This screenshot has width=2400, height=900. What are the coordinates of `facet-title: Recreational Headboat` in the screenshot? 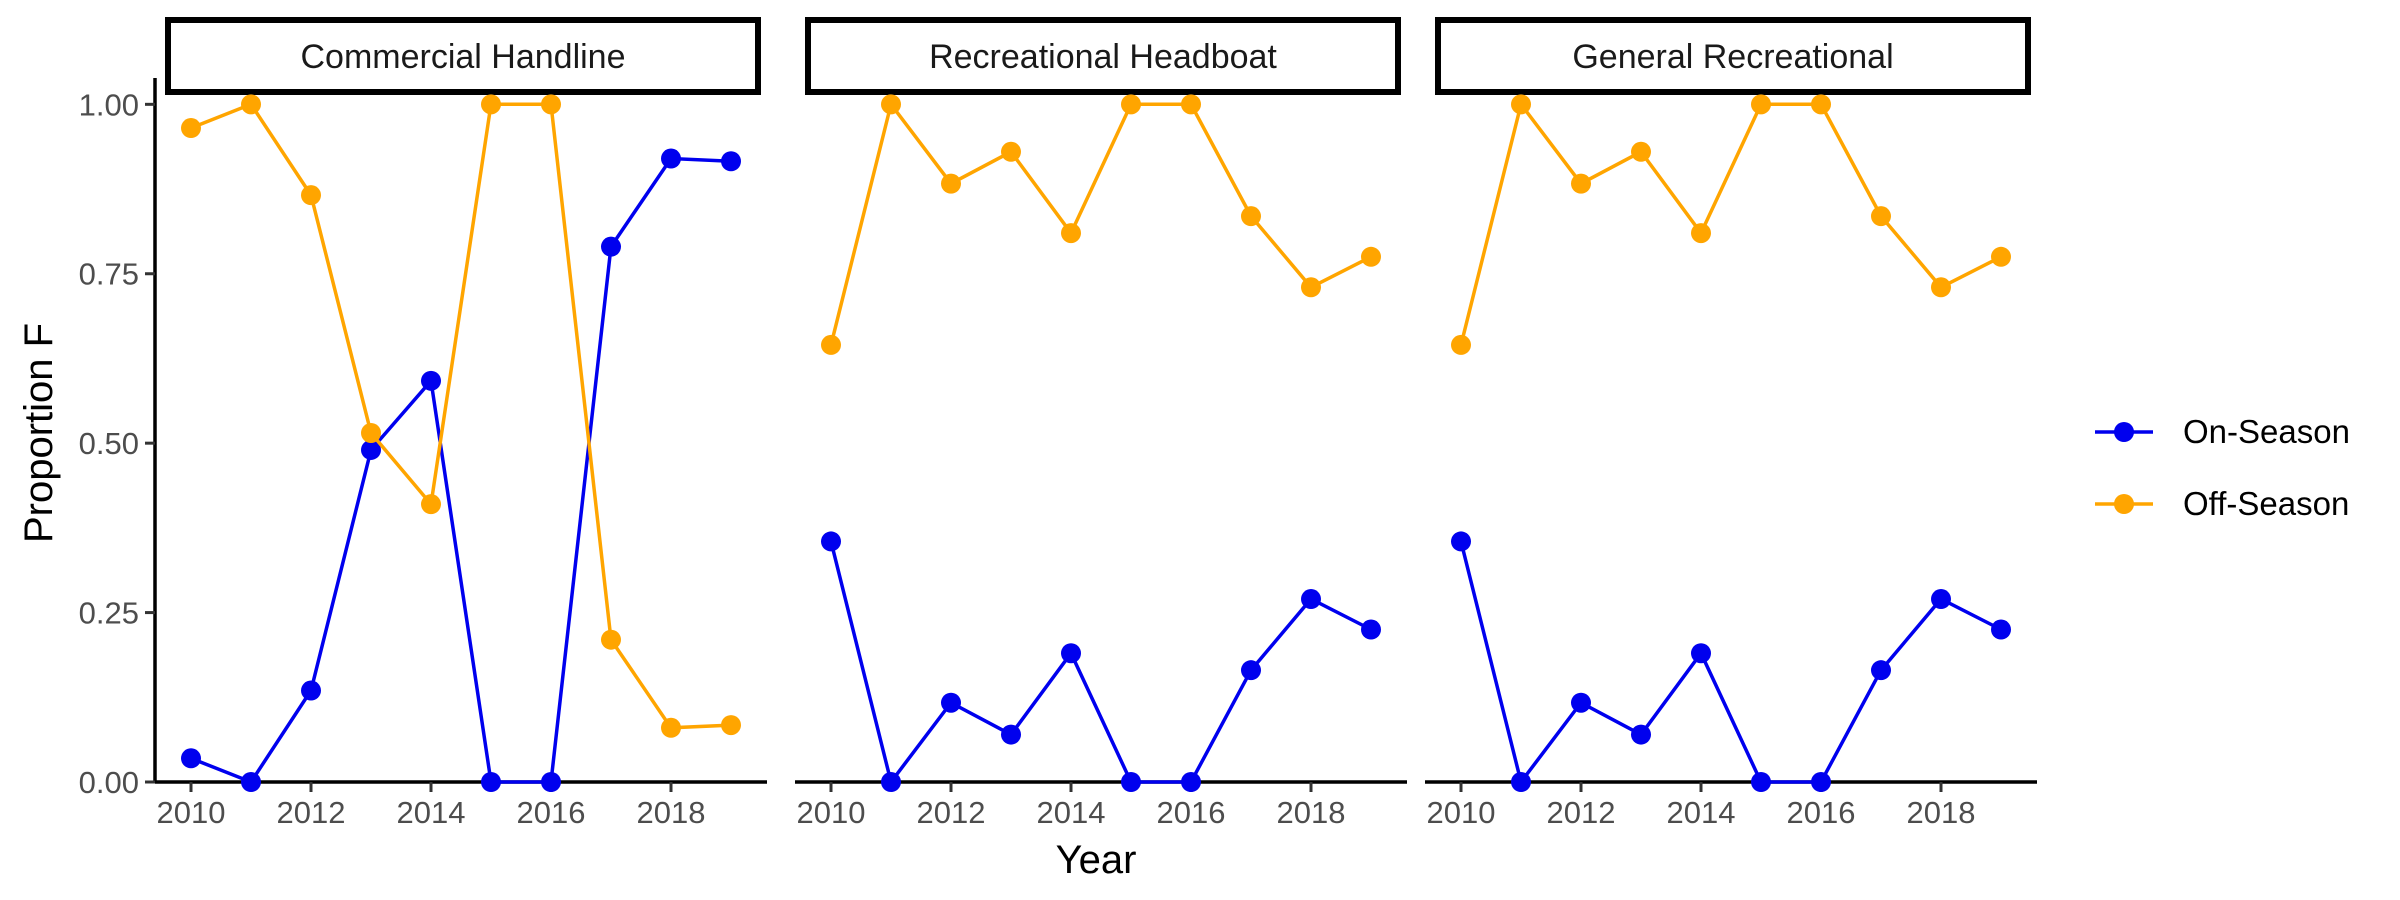 It's located at (1103, 57).